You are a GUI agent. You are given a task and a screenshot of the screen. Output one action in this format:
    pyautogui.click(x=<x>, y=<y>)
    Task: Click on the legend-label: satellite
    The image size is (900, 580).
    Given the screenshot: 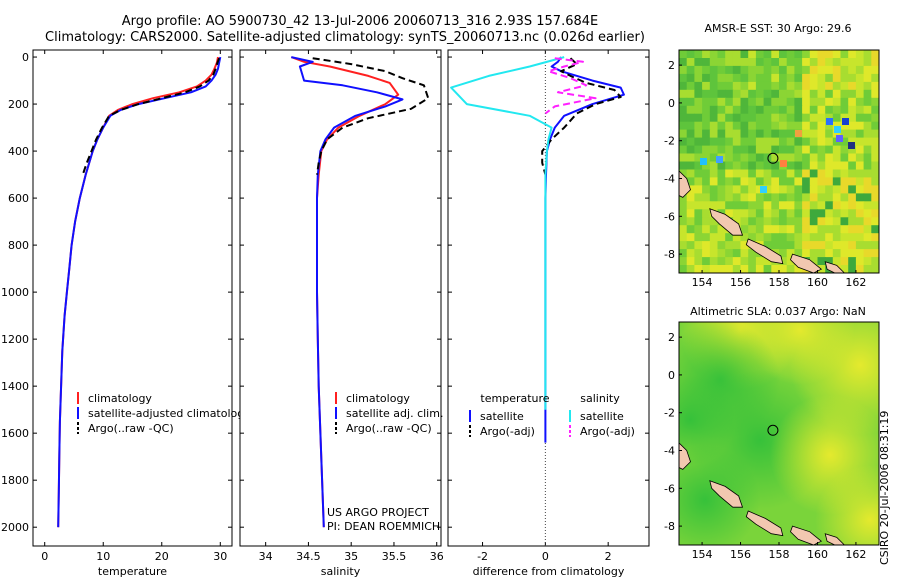 What is the action you would take?
    pyautogui.click(x=502, y=416)
    